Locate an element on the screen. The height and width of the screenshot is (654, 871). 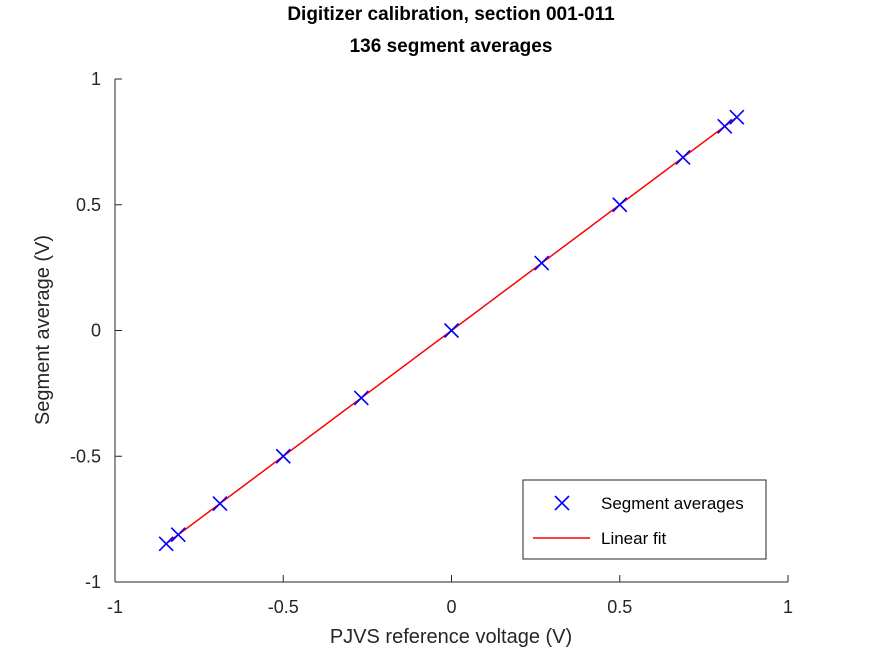
y-tick-label: -0.5 is located at coordinates (85, 456).